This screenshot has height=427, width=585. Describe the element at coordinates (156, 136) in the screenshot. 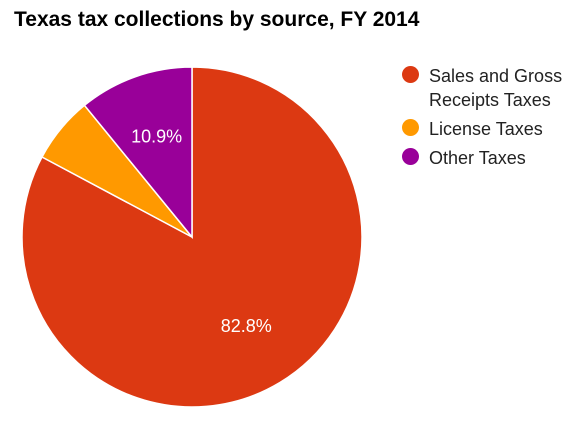

I see `slice-label: 10.9%` at that location.